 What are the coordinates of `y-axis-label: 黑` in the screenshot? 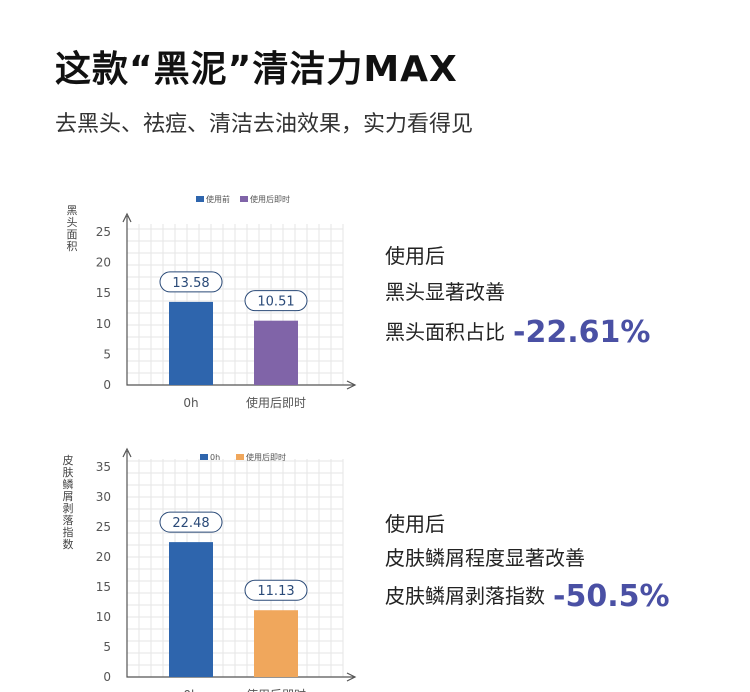 It's located at (72, 210).